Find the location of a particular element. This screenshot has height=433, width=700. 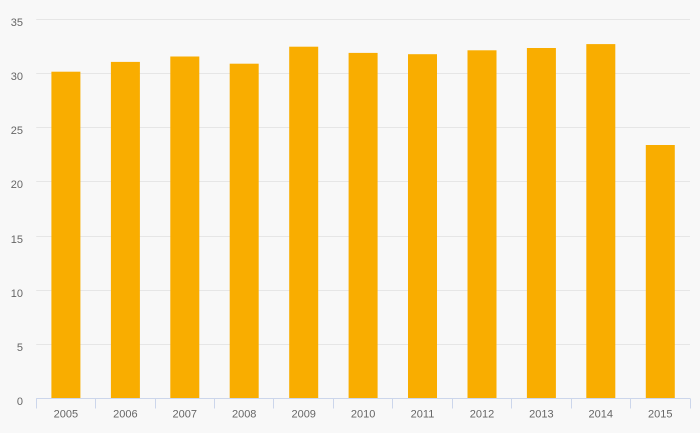

svg-text: 25 is located at coordinates (17, 131).